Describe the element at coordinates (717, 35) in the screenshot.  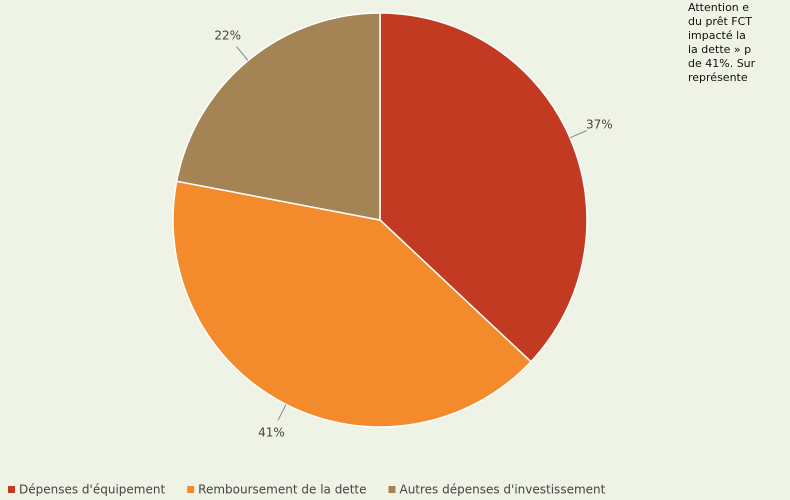
I see `note-line: impacté la` at that location.